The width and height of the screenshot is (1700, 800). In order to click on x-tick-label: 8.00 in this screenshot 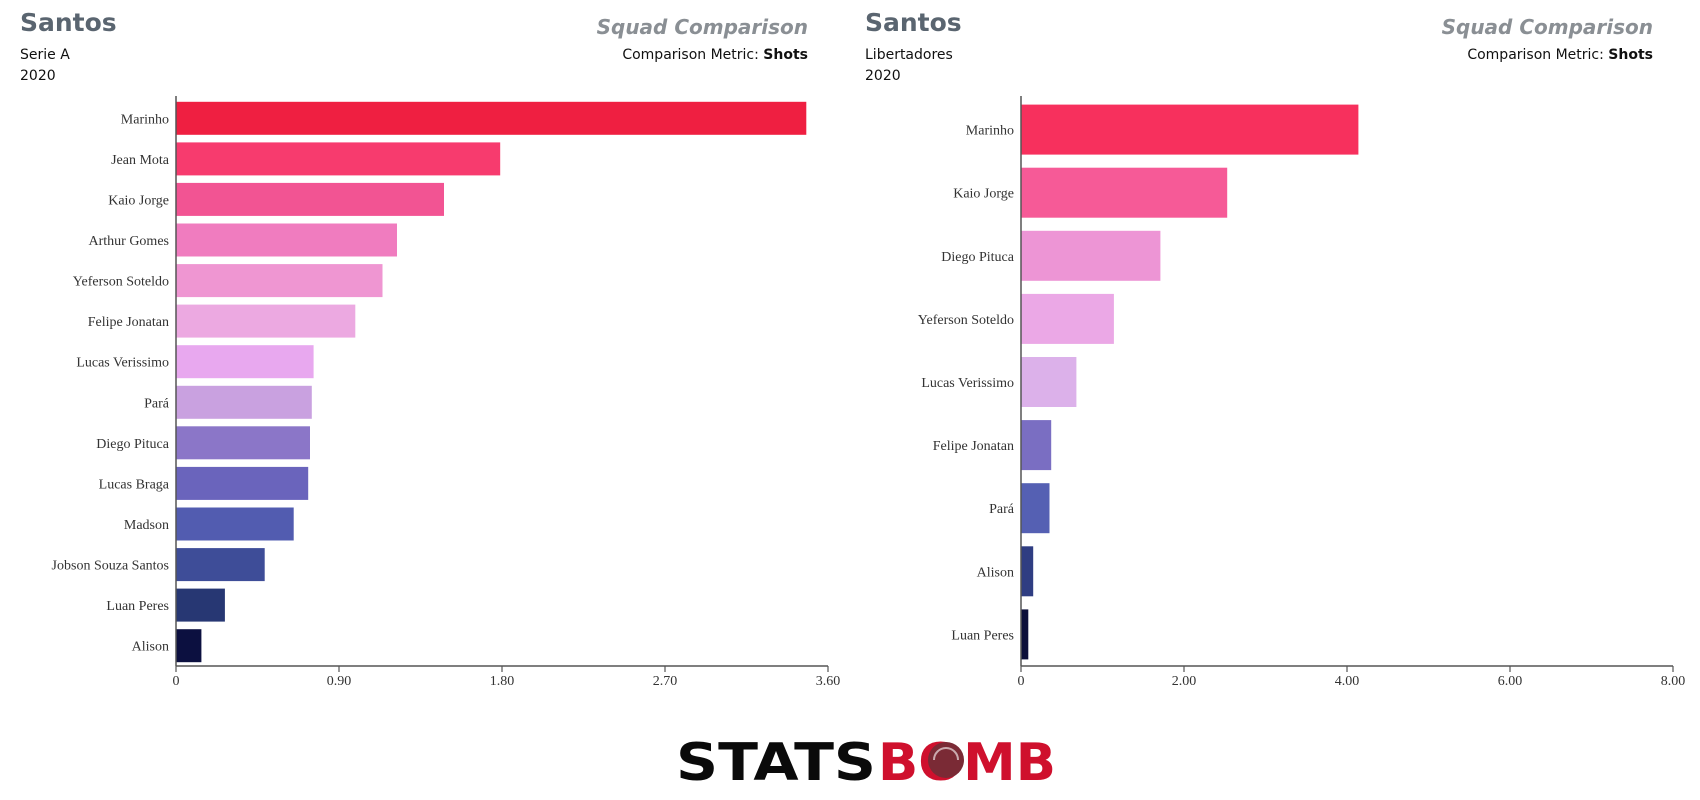, I will do `click(1673, 681)`.